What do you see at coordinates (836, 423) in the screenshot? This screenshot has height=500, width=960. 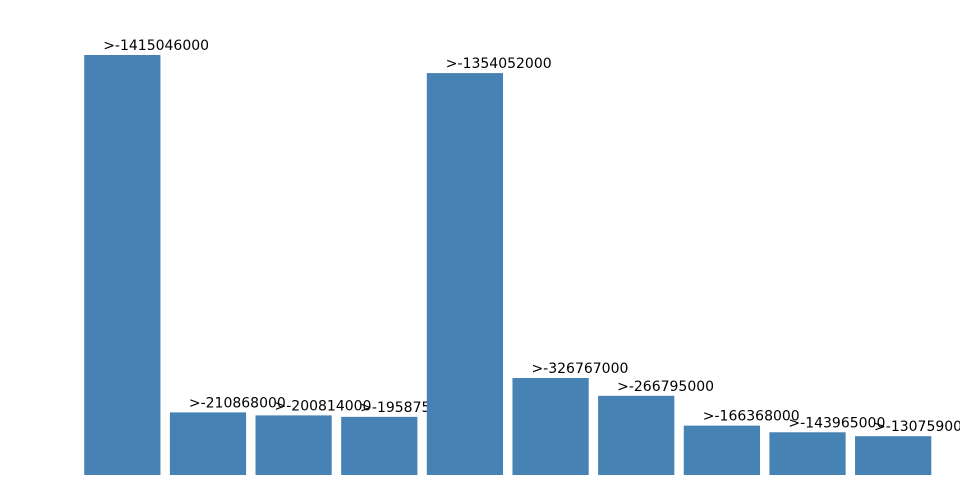 I see `value-label: >-143965000` at bounding box center [836, 423].